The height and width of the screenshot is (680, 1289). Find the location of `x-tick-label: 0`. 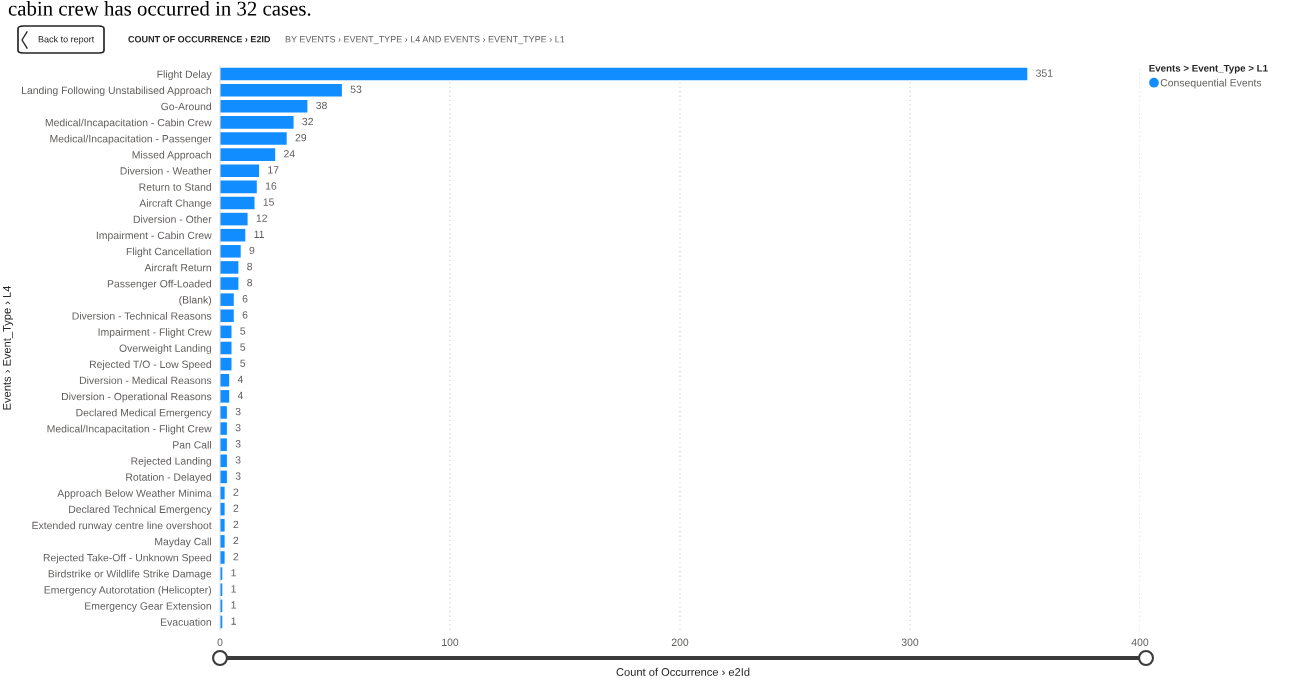

x-tick-label: 0 is located at coordinates (220, 642).